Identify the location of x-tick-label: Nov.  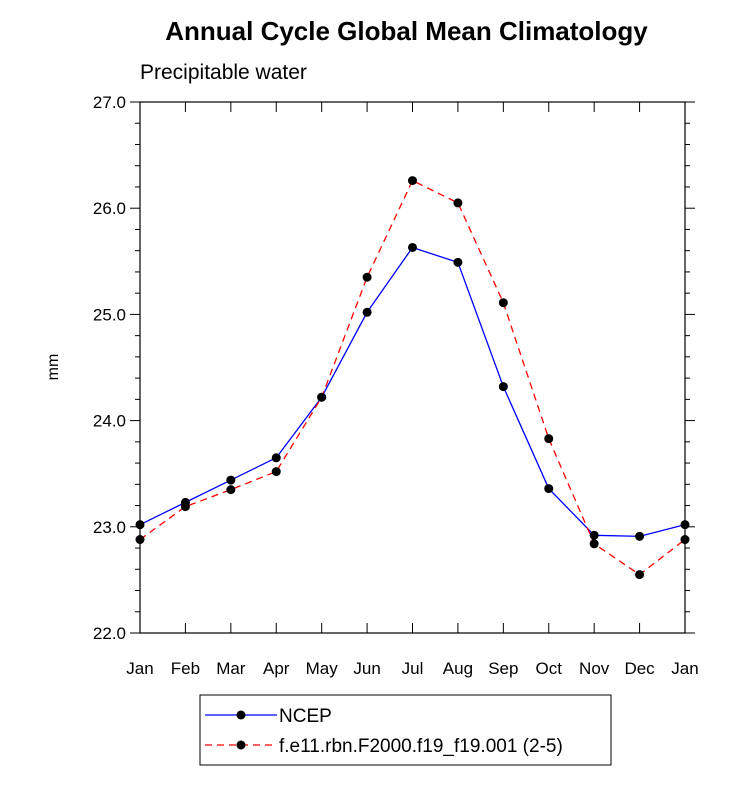
(594, 668).